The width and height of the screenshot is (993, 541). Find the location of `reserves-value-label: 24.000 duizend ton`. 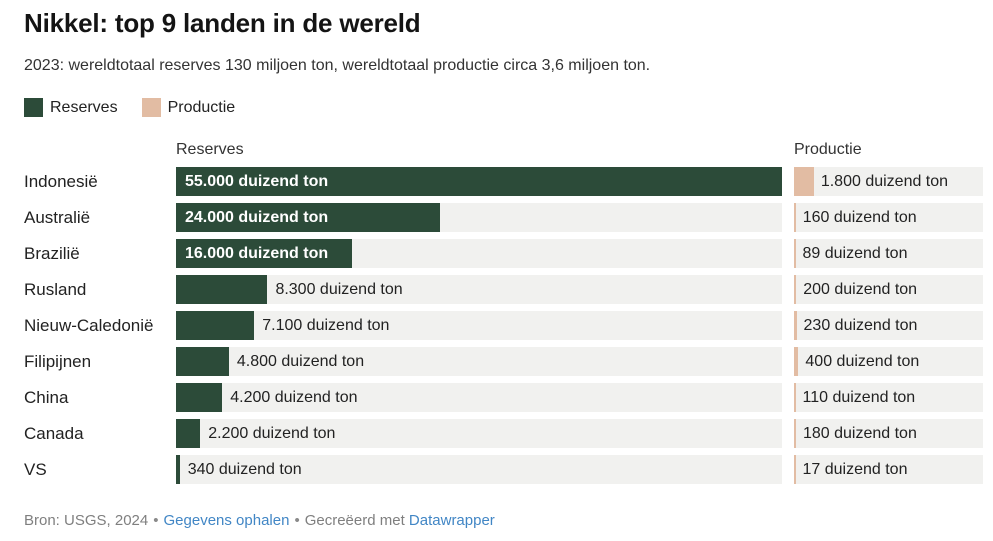

reserves-value-label: 24.000 duizend ton is located at coordinates (257, 217).